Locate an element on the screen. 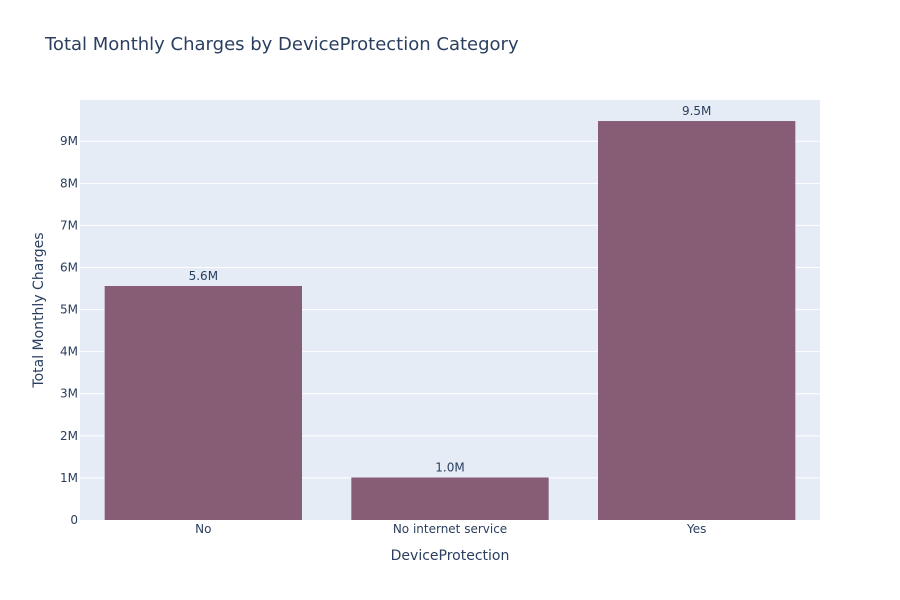 The width and height of the screenshot is (900, 600). y-tick-label: 1M is located at coordinates (69, 478).